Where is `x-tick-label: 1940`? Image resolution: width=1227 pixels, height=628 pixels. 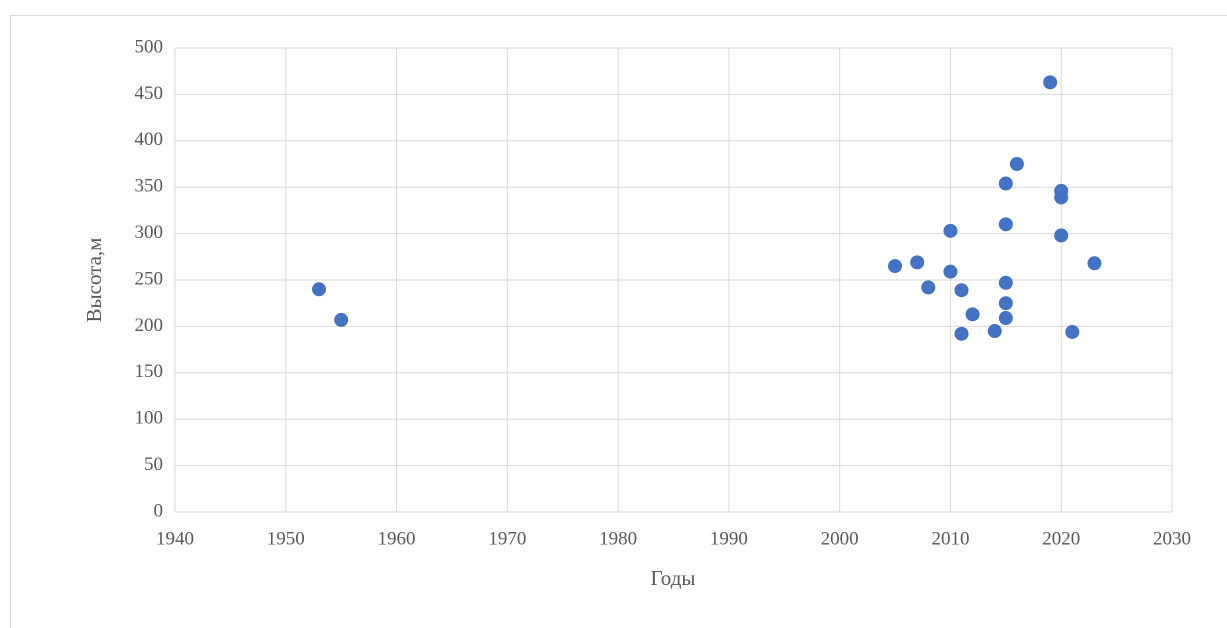 x-tick-label: 1940 is located at coordinates (175, 538).